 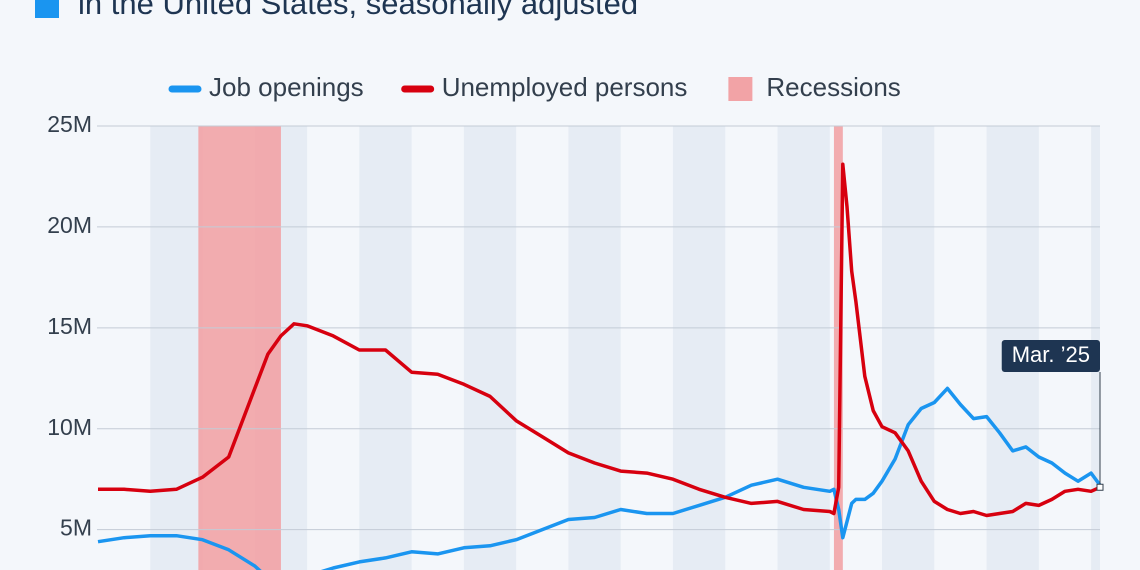 I want to click on y-tick-label: 15M, so click(x=69, y=326).